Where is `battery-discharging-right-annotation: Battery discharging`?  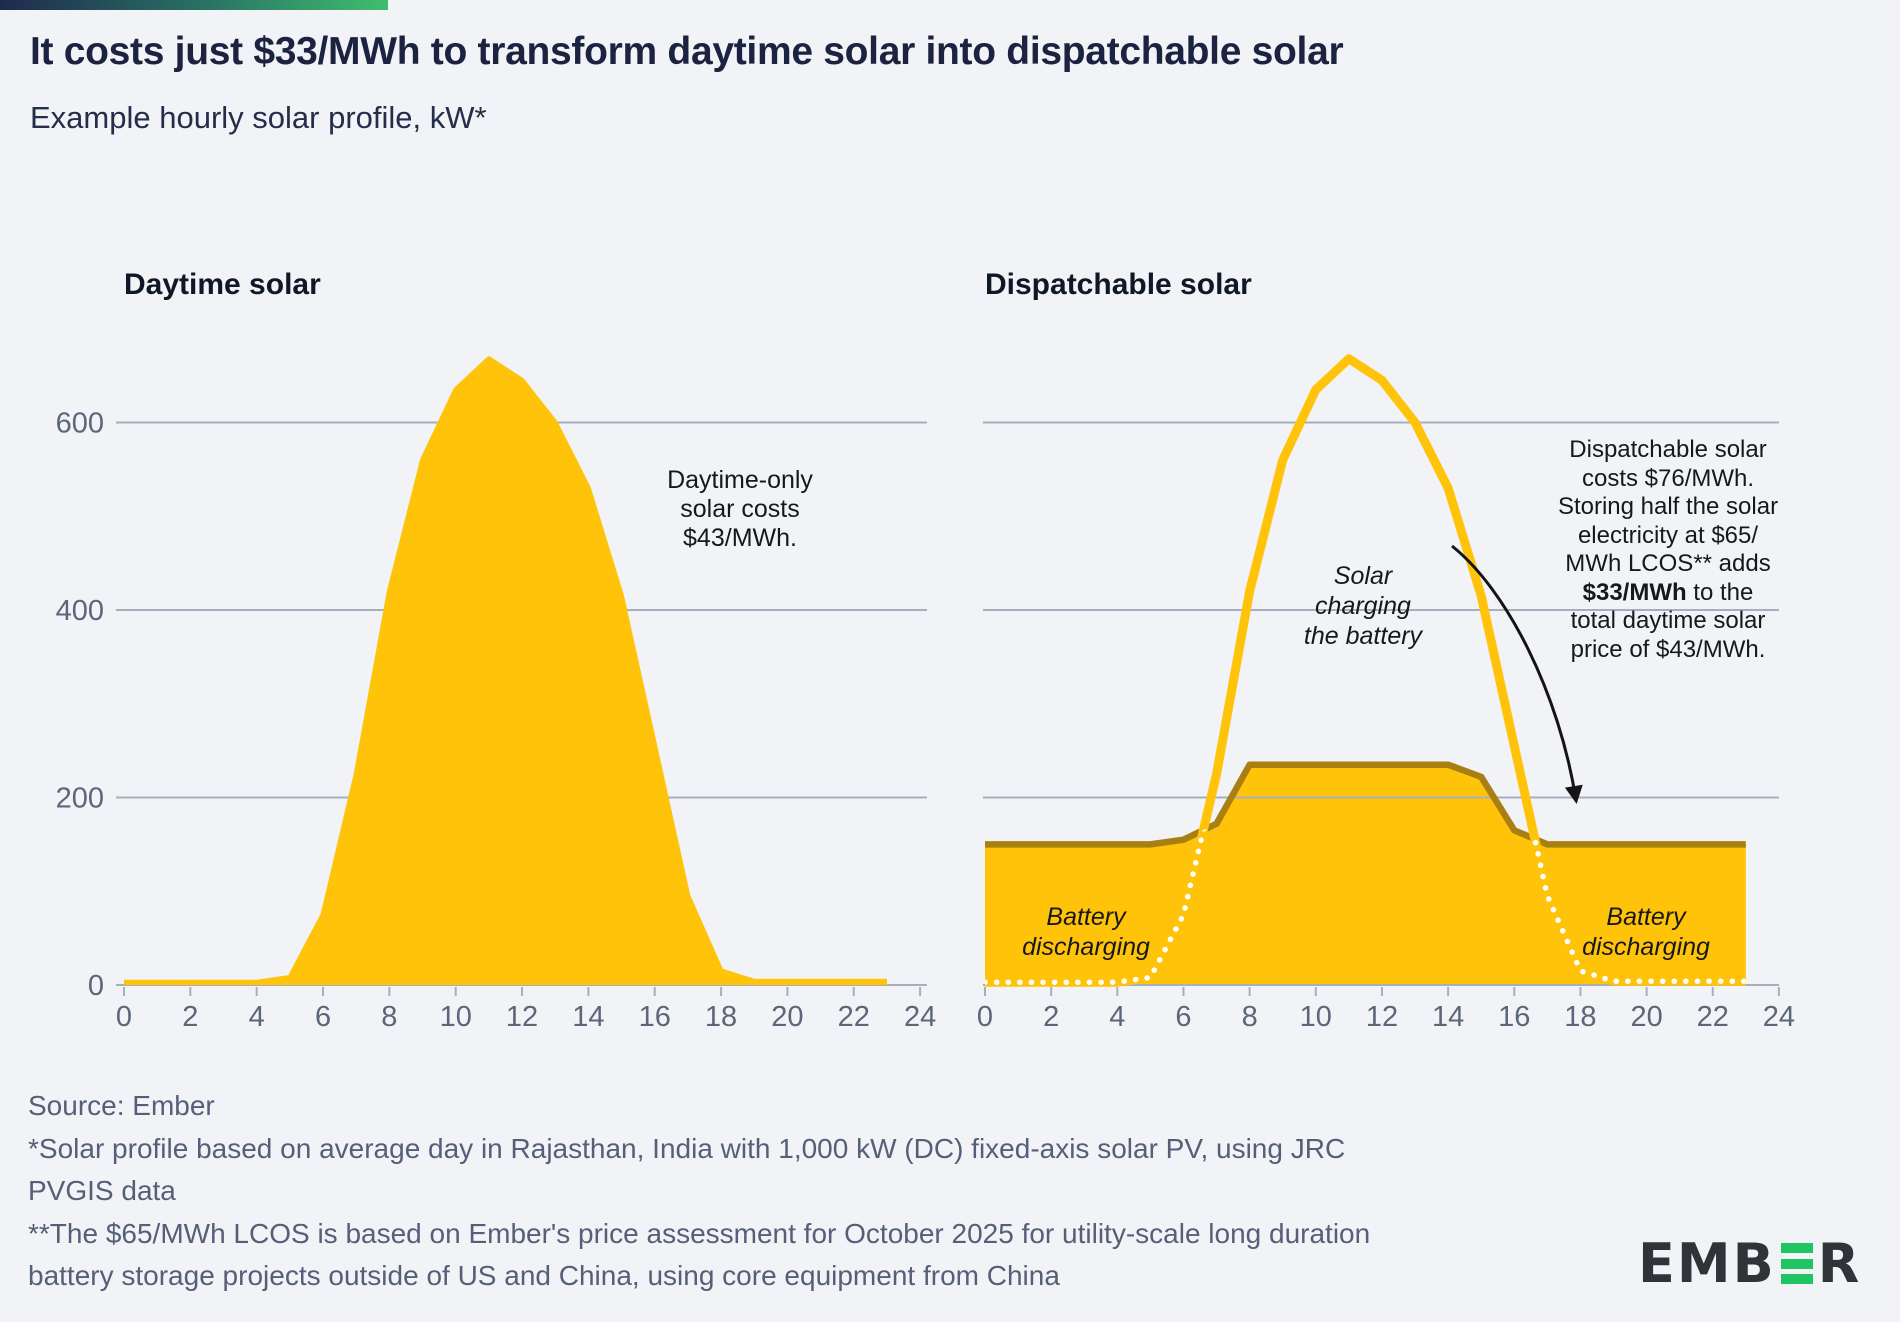 battery-discharging-right-annotation: Battery discharging is located at coordinates (1646, 932).